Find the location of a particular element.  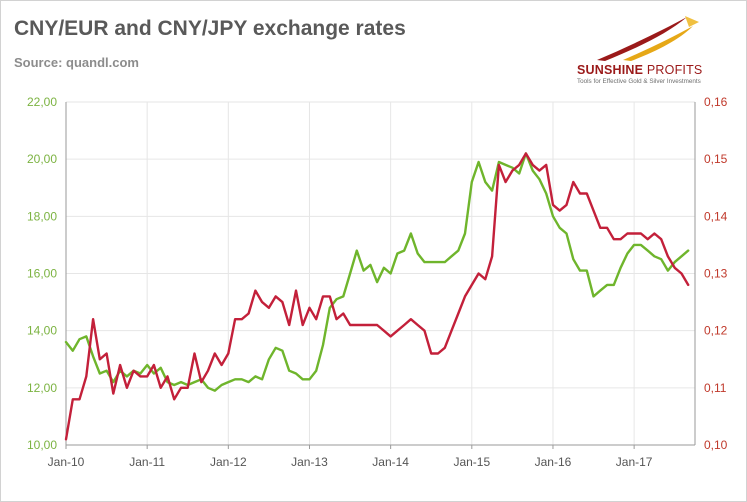

x-tick-label: Jan-11 is located at coordinates (147, 462).